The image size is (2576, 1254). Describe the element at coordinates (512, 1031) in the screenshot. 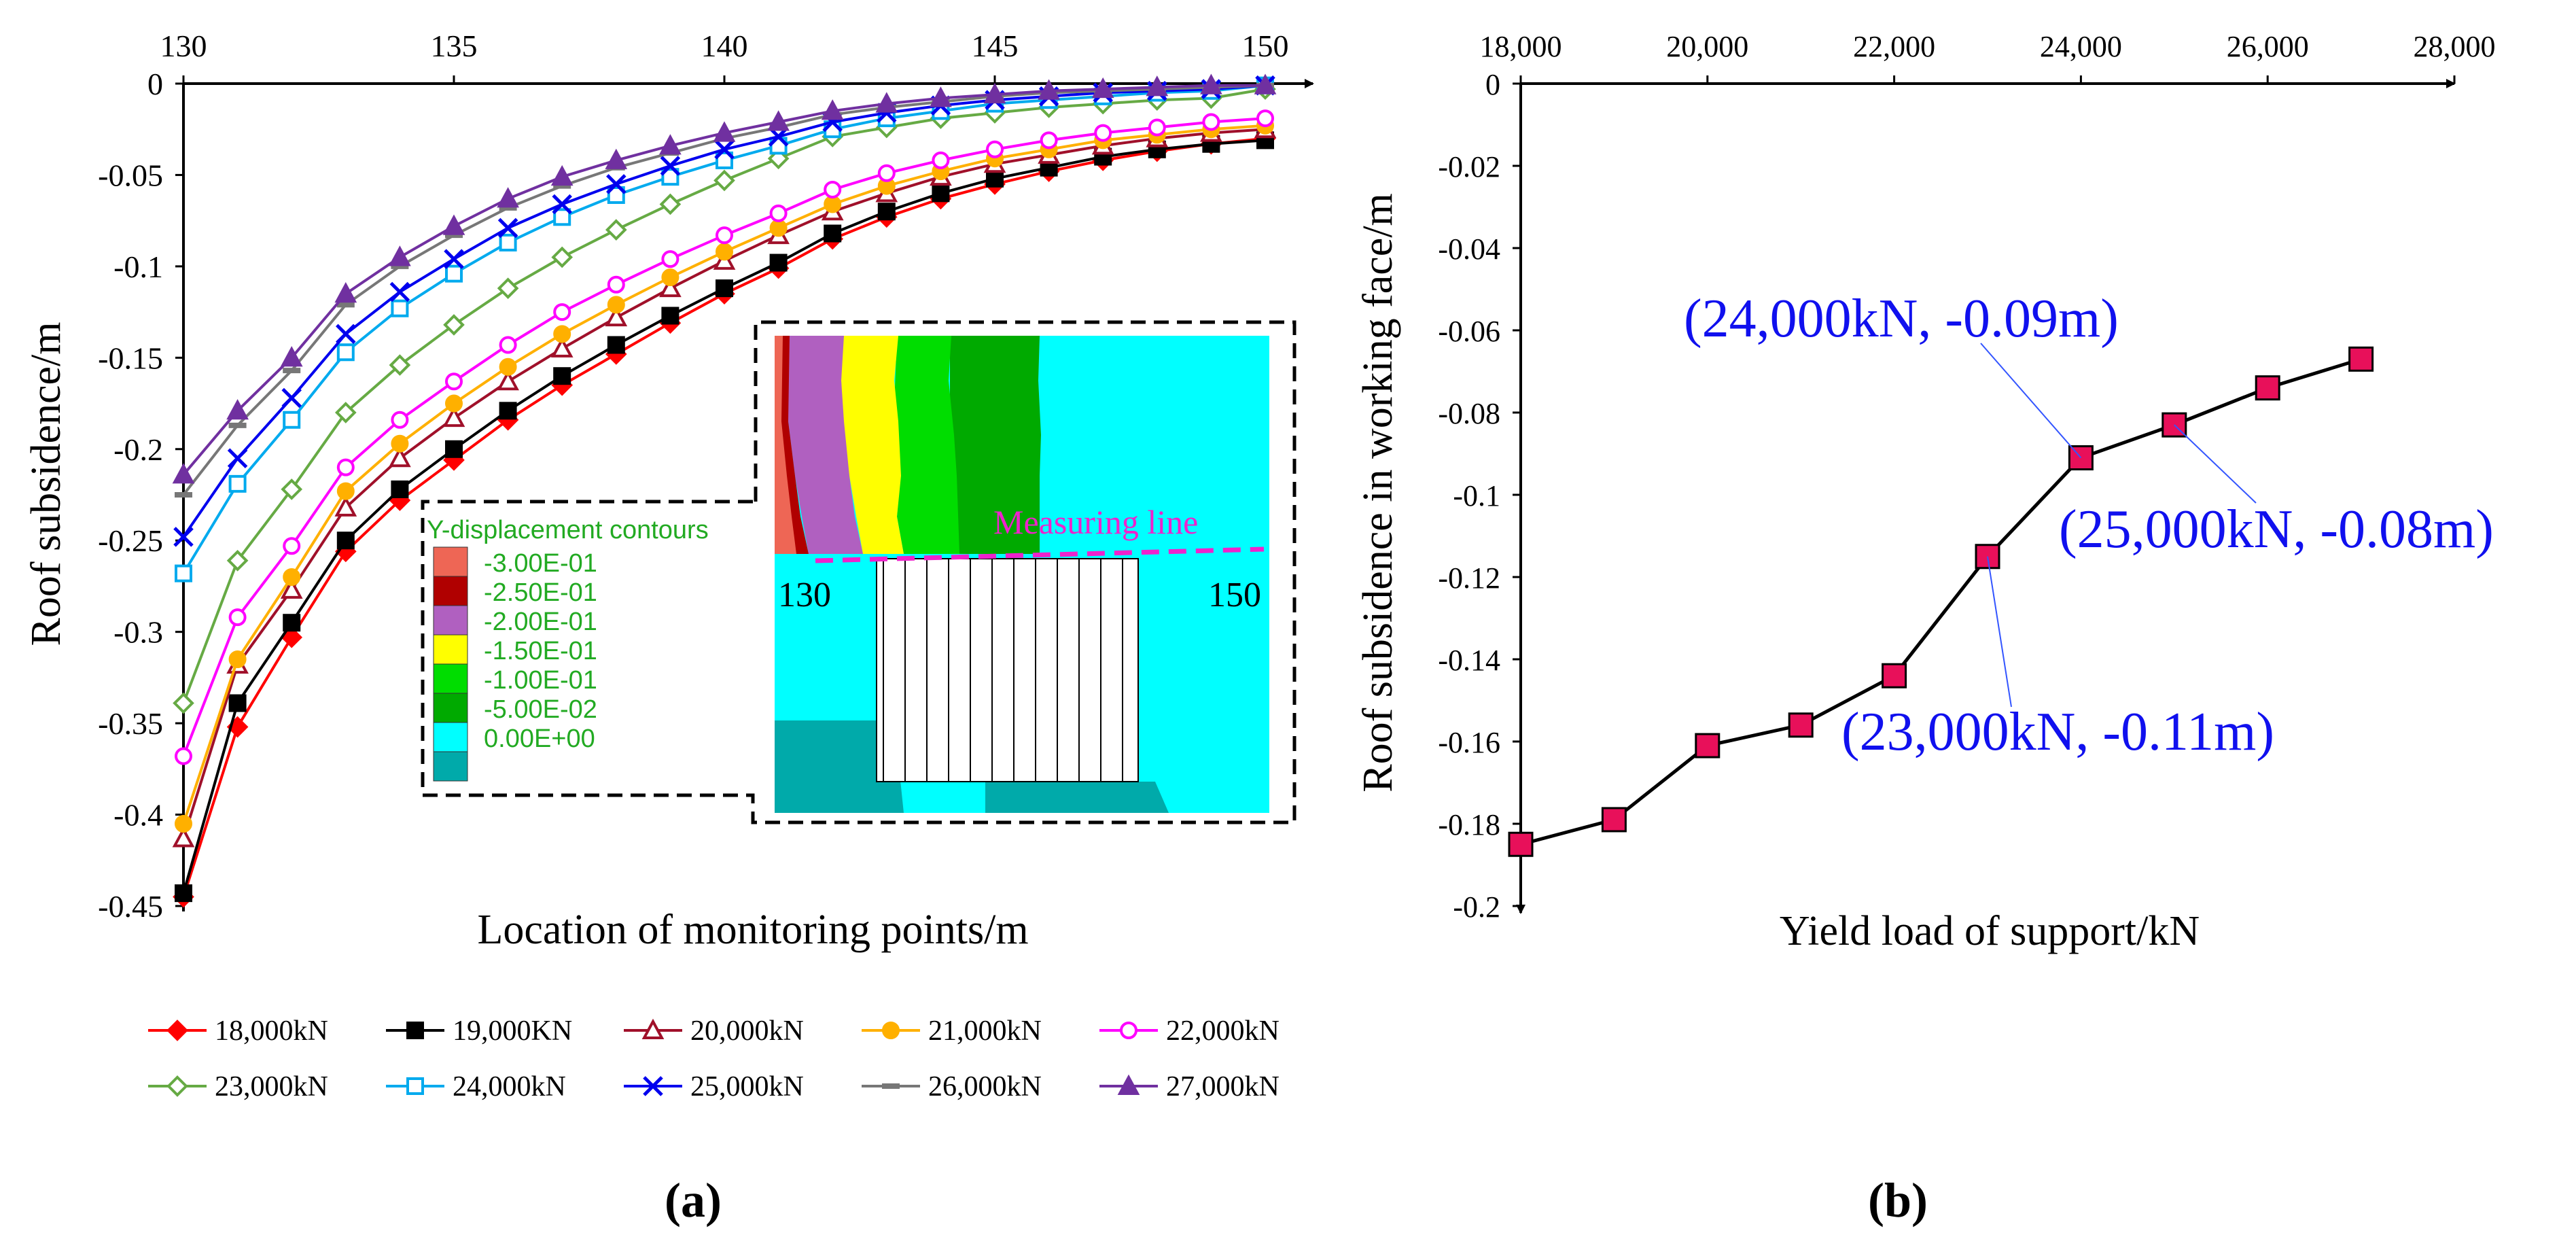

I see `legend-label: 19,000KN` at that location.